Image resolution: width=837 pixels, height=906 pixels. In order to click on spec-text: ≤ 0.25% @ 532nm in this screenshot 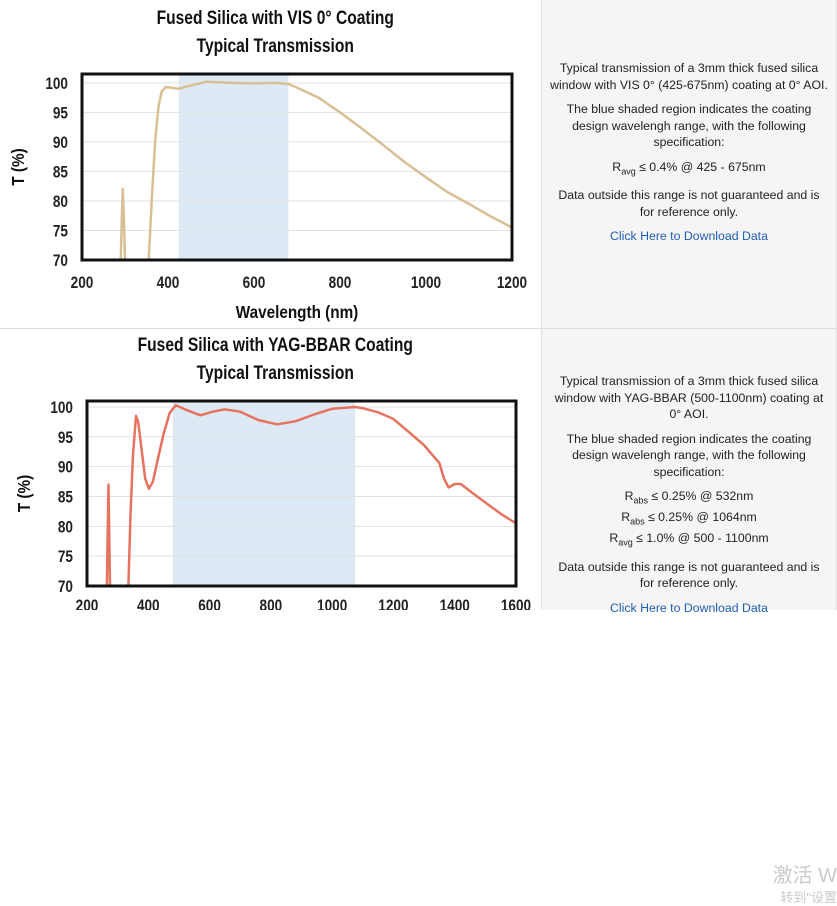, I will do `click(701, 496)`.